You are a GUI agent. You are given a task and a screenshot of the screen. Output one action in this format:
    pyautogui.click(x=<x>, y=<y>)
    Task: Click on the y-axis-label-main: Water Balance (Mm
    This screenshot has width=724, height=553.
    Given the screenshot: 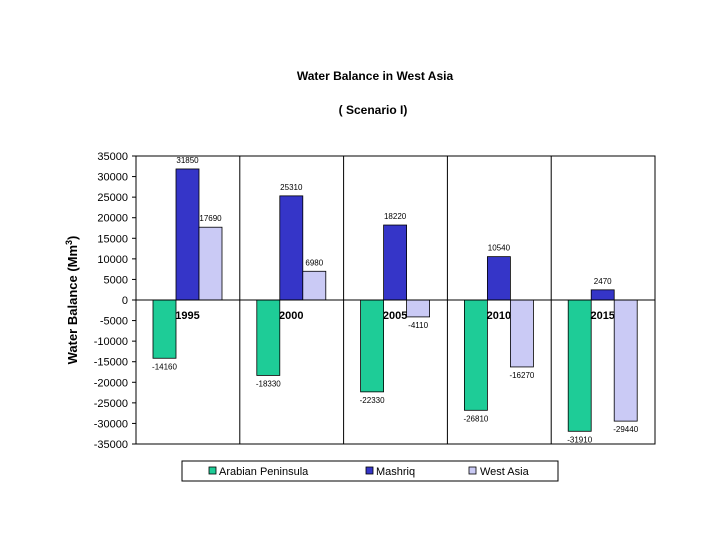 What is the action you would take?
    pyautogui.click(x=72, y=304)
    